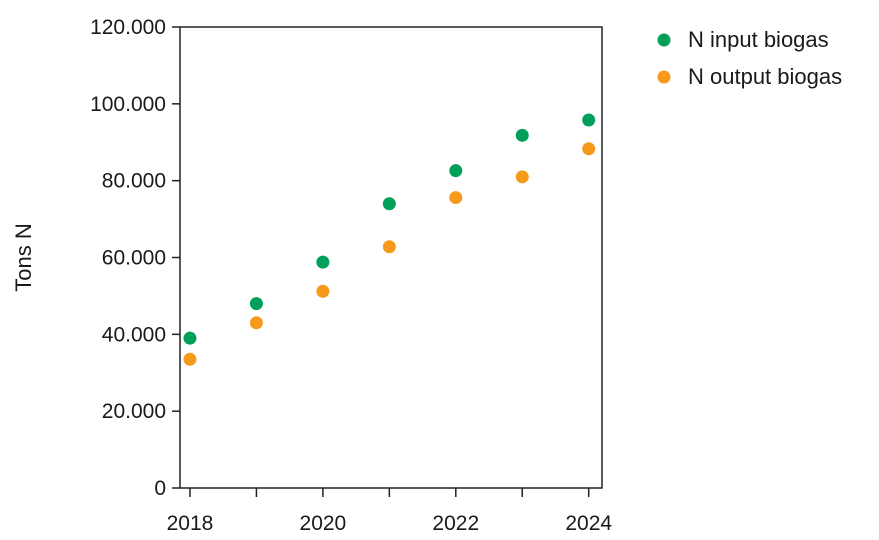  Describe the element at coordinates (588, 523) in the screenshot. I see `x-tick-label: 2024` at that location.